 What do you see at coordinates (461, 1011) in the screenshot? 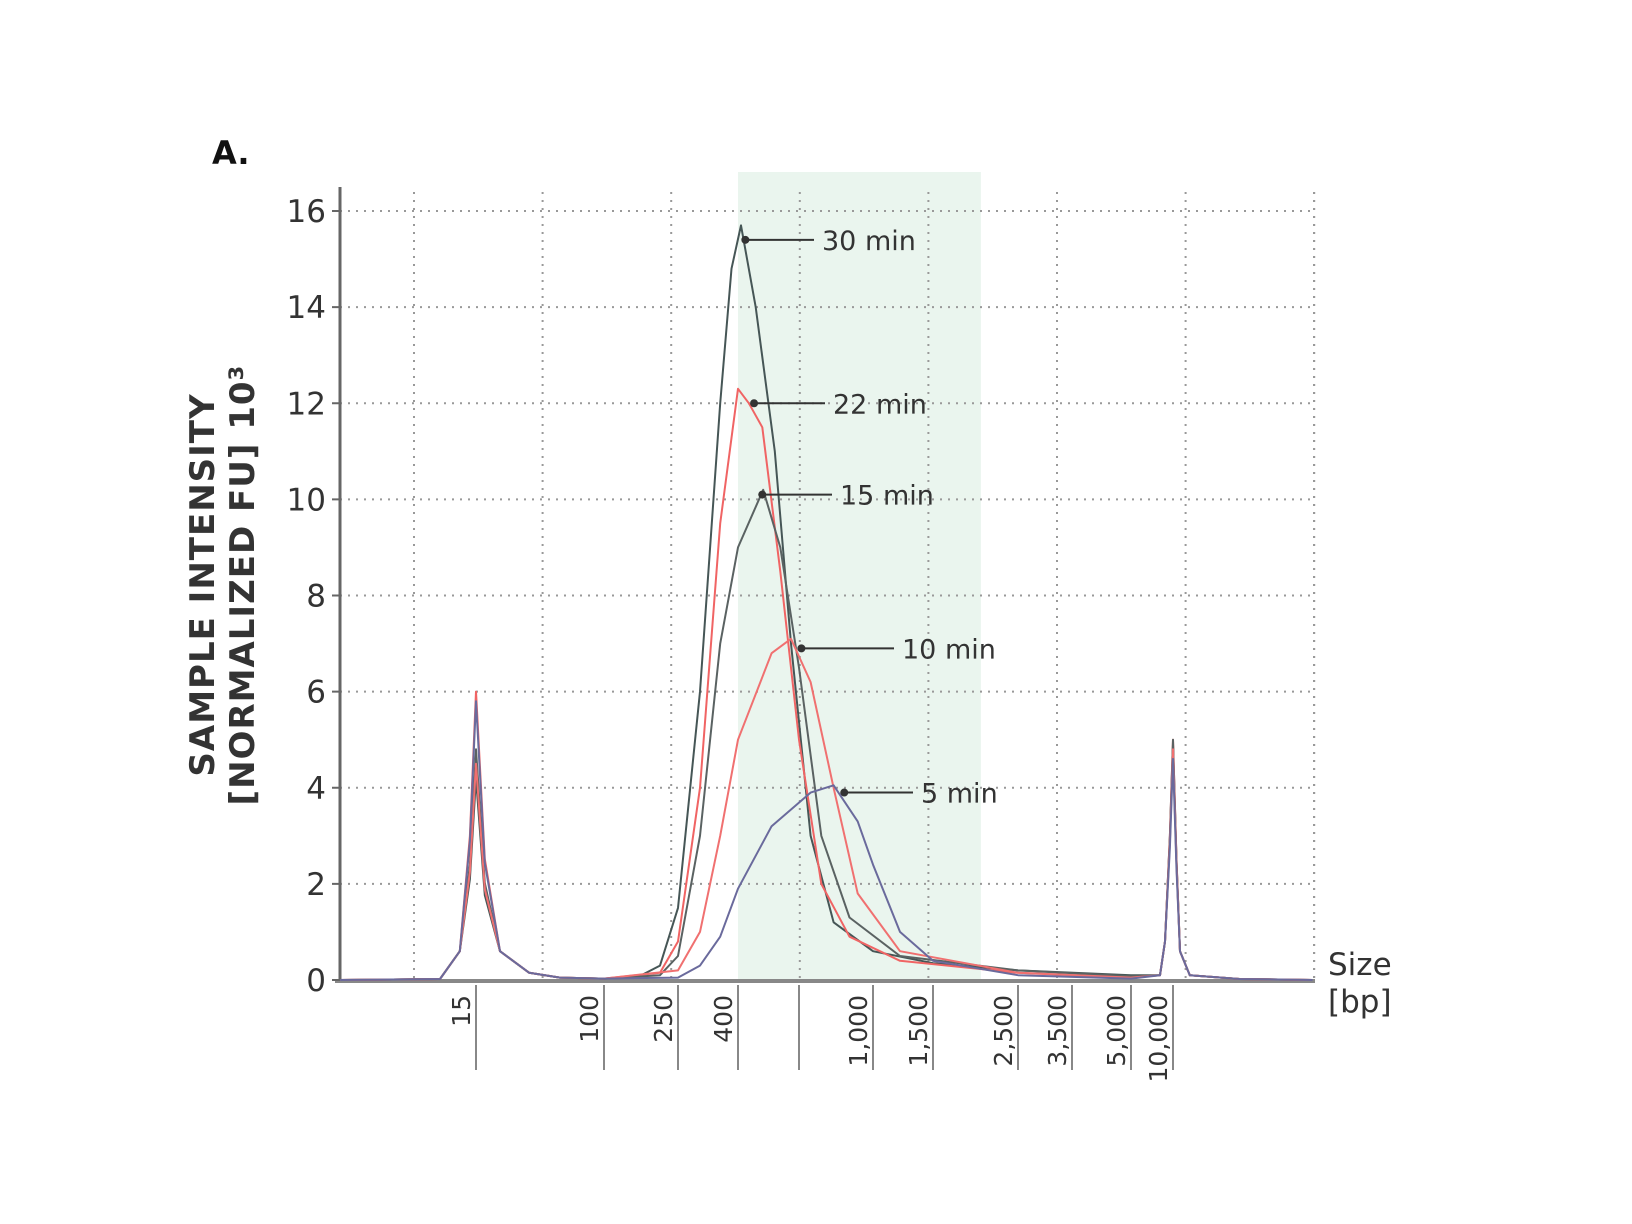
I see `x-tick-label: 15` at bounding box center [461, 1011].